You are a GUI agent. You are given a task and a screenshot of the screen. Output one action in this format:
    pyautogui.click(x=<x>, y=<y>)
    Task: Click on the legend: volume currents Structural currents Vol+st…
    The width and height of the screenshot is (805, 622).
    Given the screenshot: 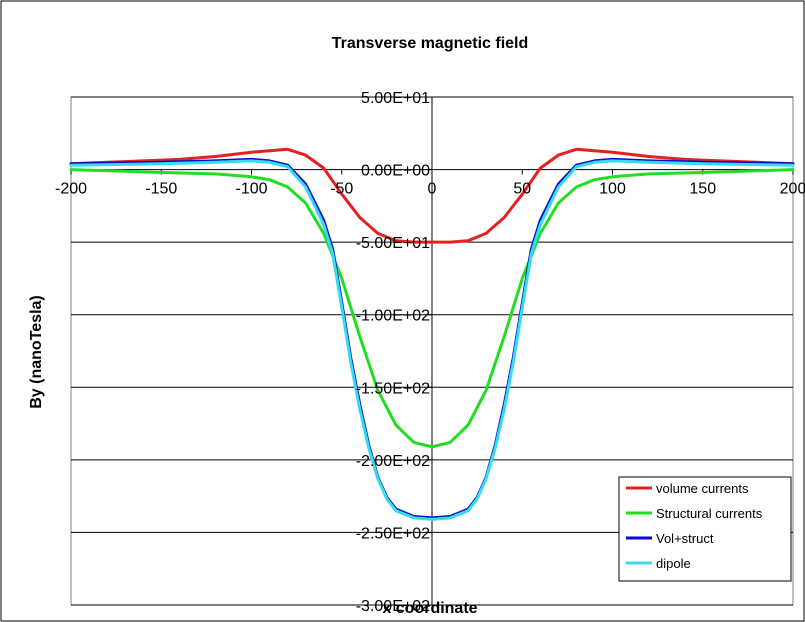 What is the action you would take?
    pyautogui.click(x=705, y=529)
    